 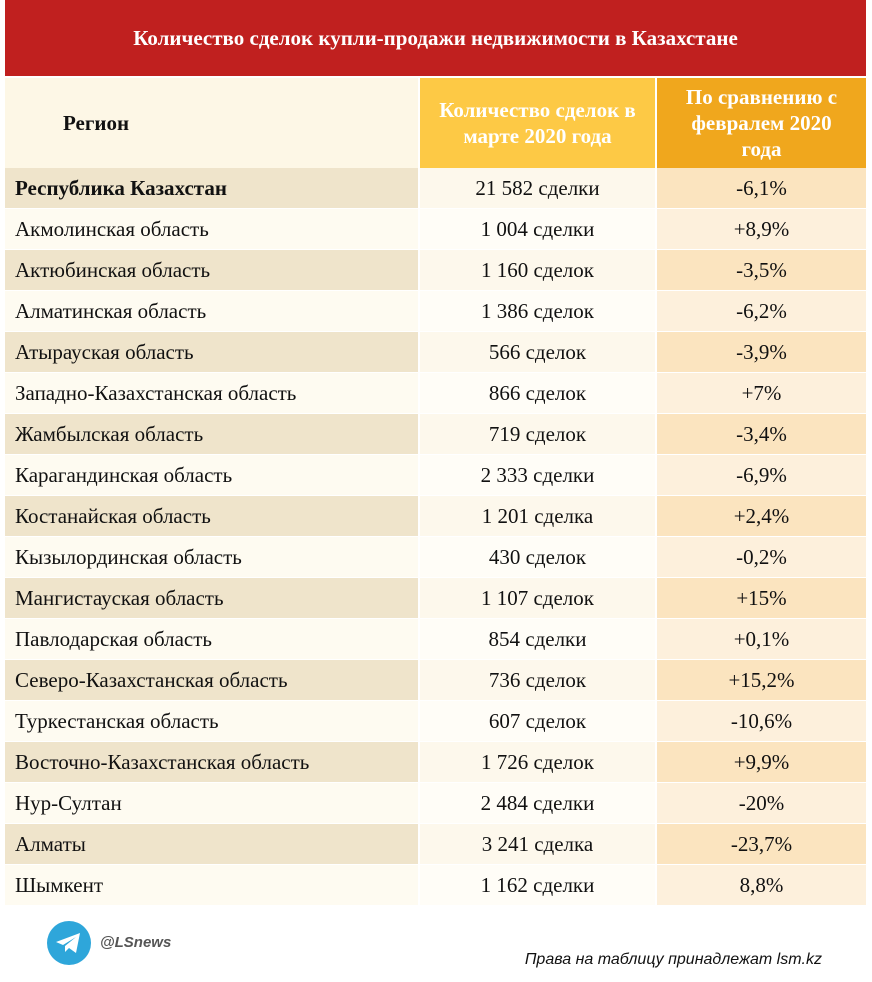 I want to click on column-header: Количество сделок в марте 2020 года, so click(x=537, y=123).